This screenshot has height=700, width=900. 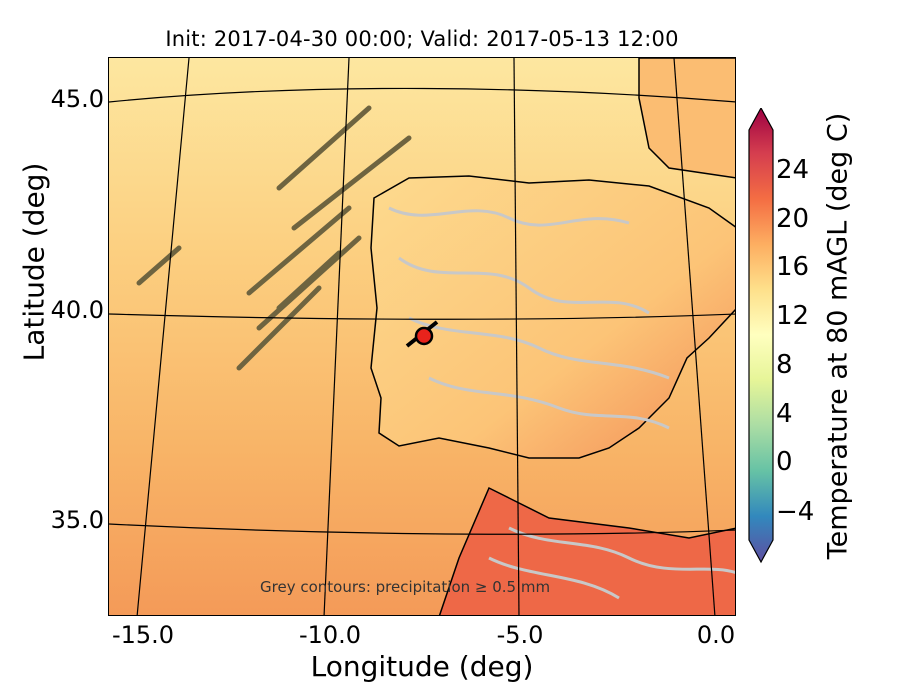 I want to click on precip-note: Grey contours: precipitation ≥ 0.5 mm, so click(x=405, y=587).